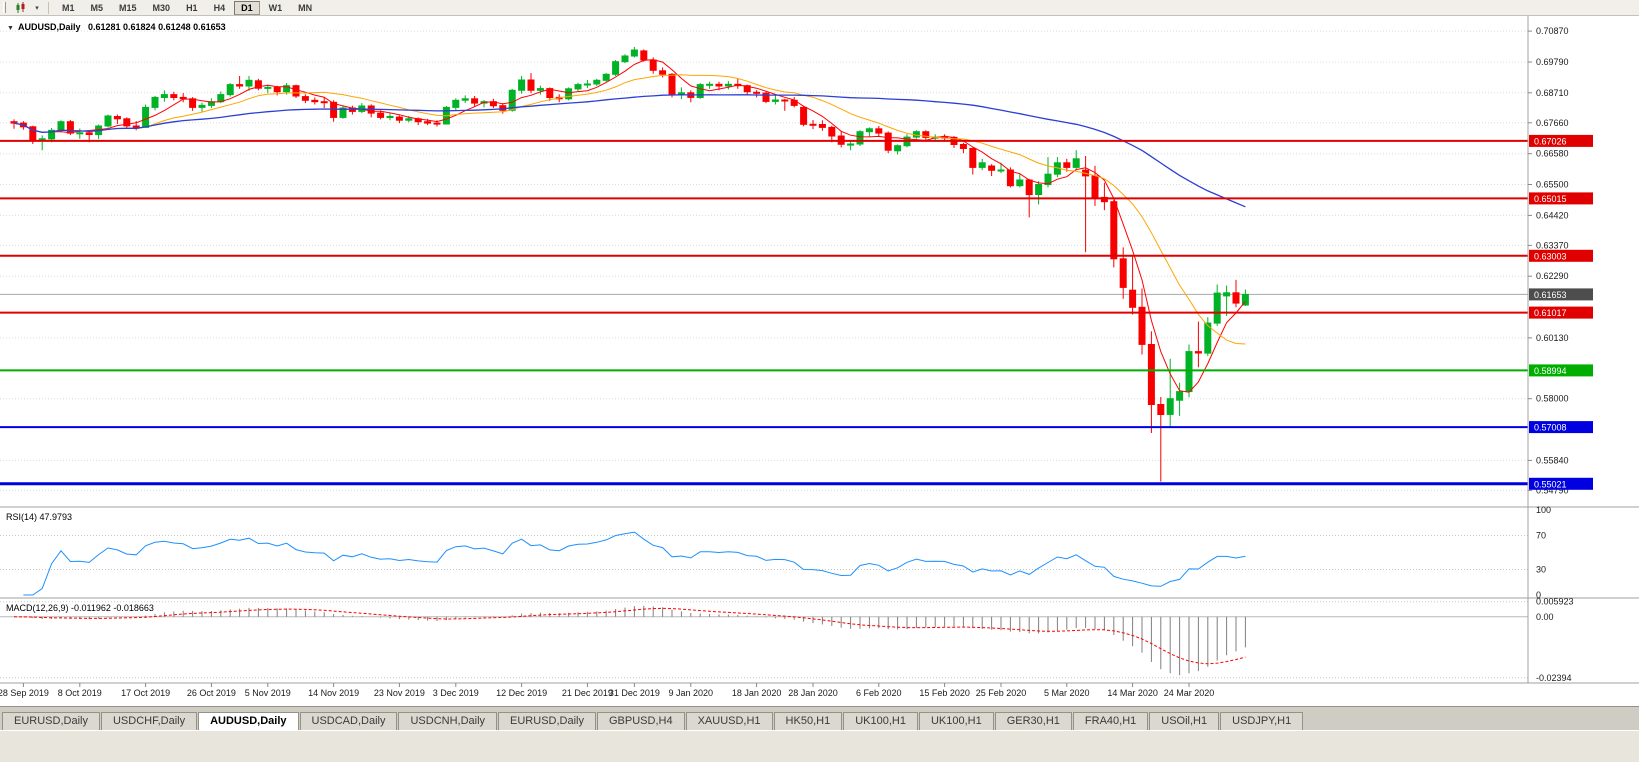 The image size is (1639, 762). Describe the element at coordinates (448, 721) in the screenshot. I see `chart-tab-usdcnh-daily: USDCNH,Daily` at that location.